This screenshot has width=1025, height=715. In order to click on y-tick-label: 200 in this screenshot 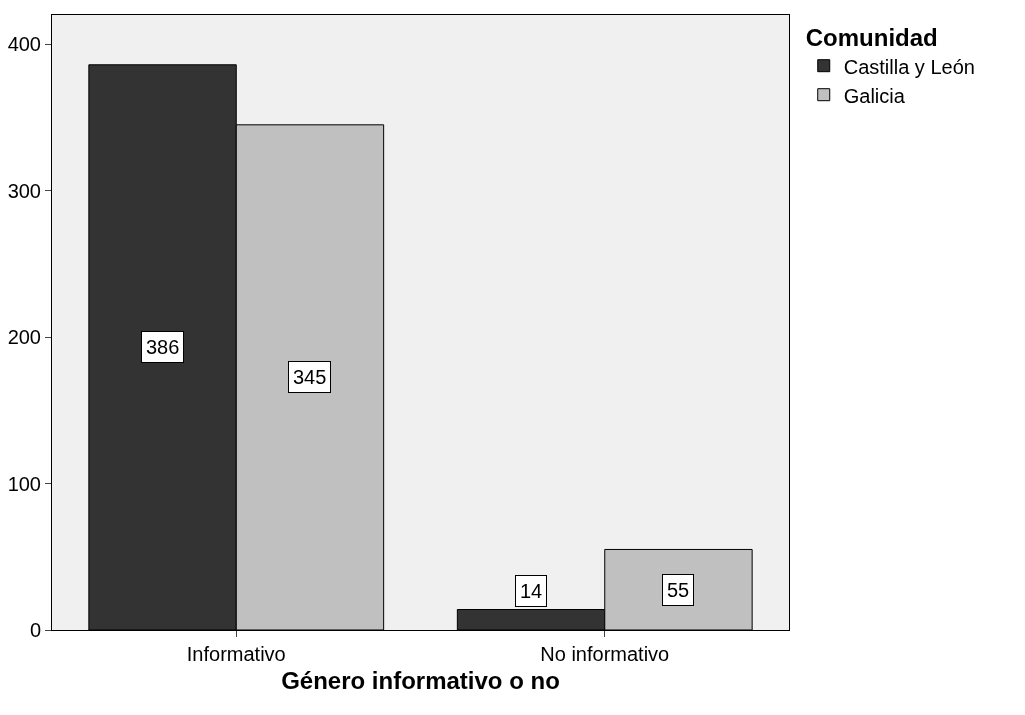, I will do `click(24, 337)`.